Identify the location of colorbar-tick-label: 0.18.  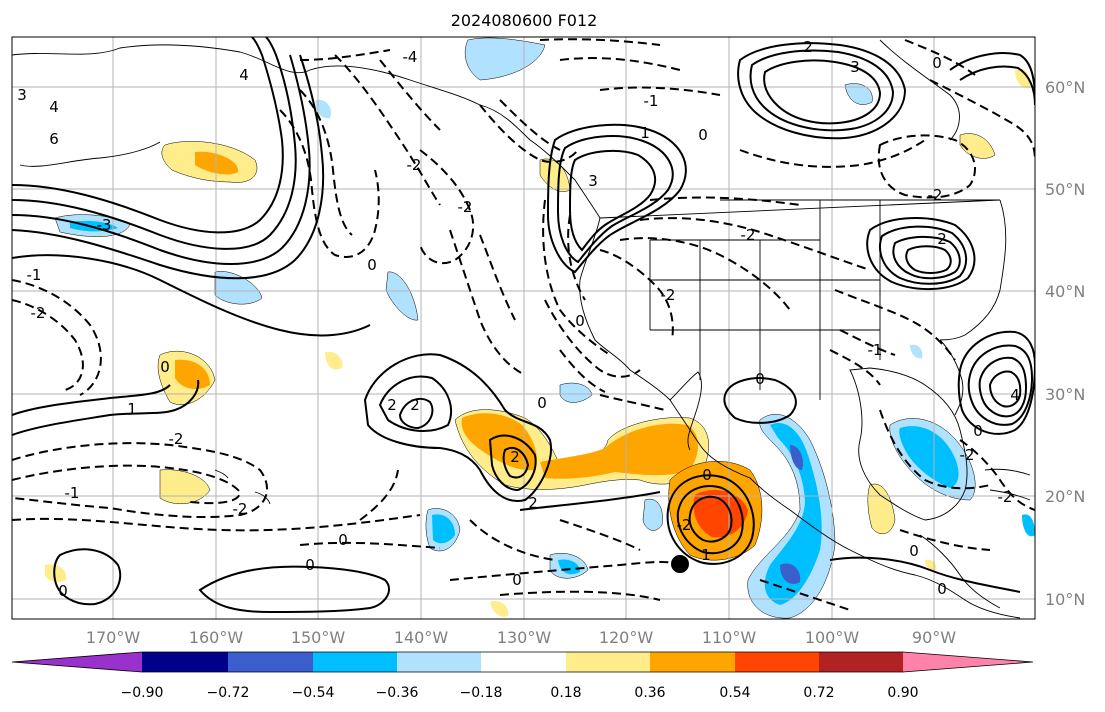
(565, 693).